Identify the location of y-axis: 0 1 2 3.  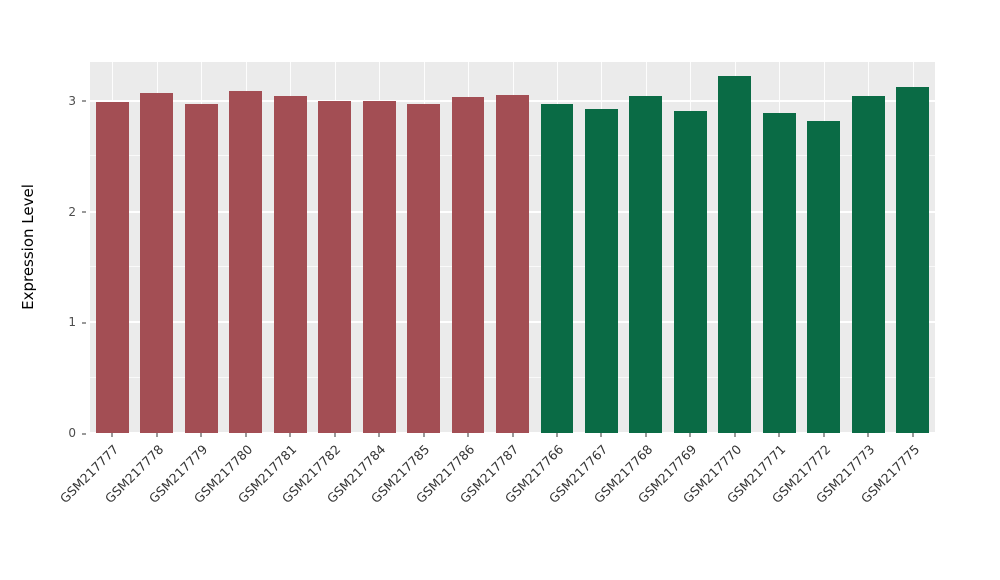
(43, 250).